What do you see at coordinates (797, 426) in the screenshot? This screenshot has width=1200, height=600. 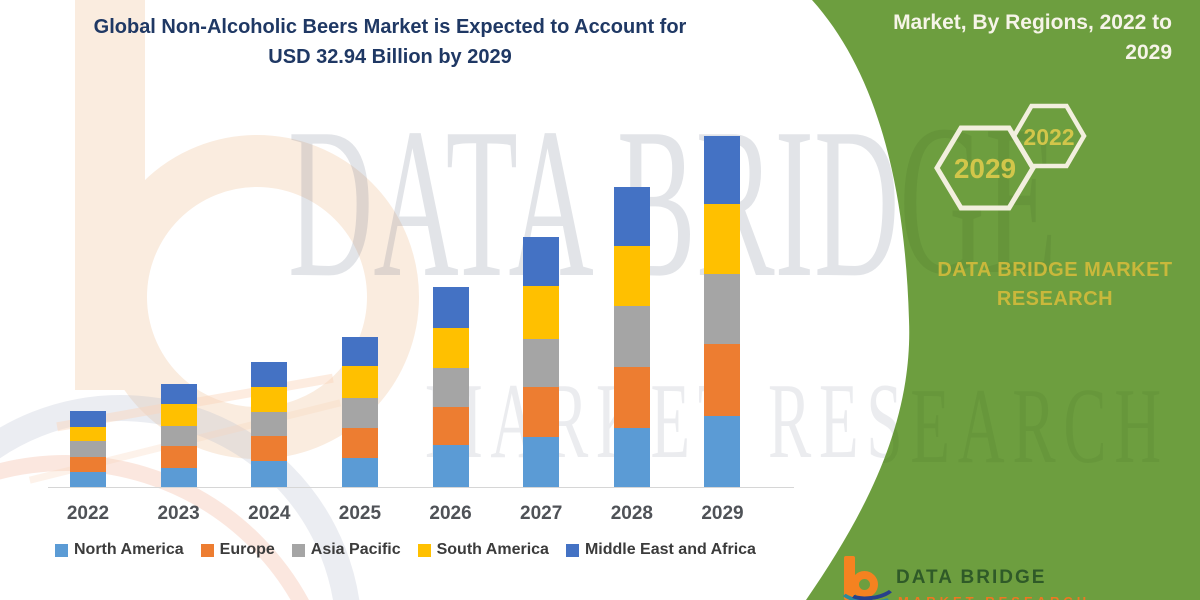 I see `panel-ghost-watermark-line2: MARKET RESEARCH` at bounding box center [797, 426].